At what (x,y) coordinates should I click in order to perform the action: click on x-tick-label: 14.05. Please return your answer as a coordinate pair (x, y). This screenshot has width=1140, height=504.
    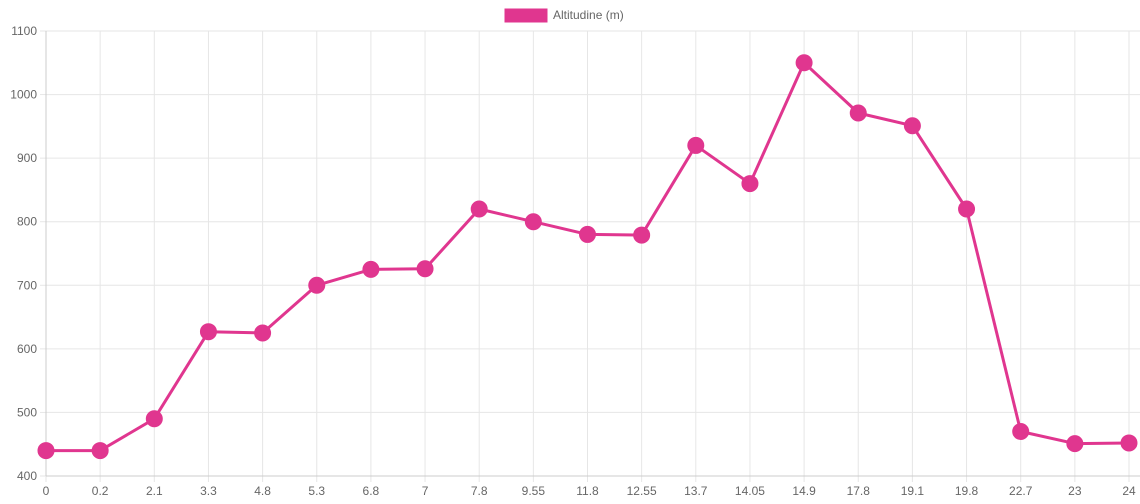
    Looking at the image, I should click on (750, 491).